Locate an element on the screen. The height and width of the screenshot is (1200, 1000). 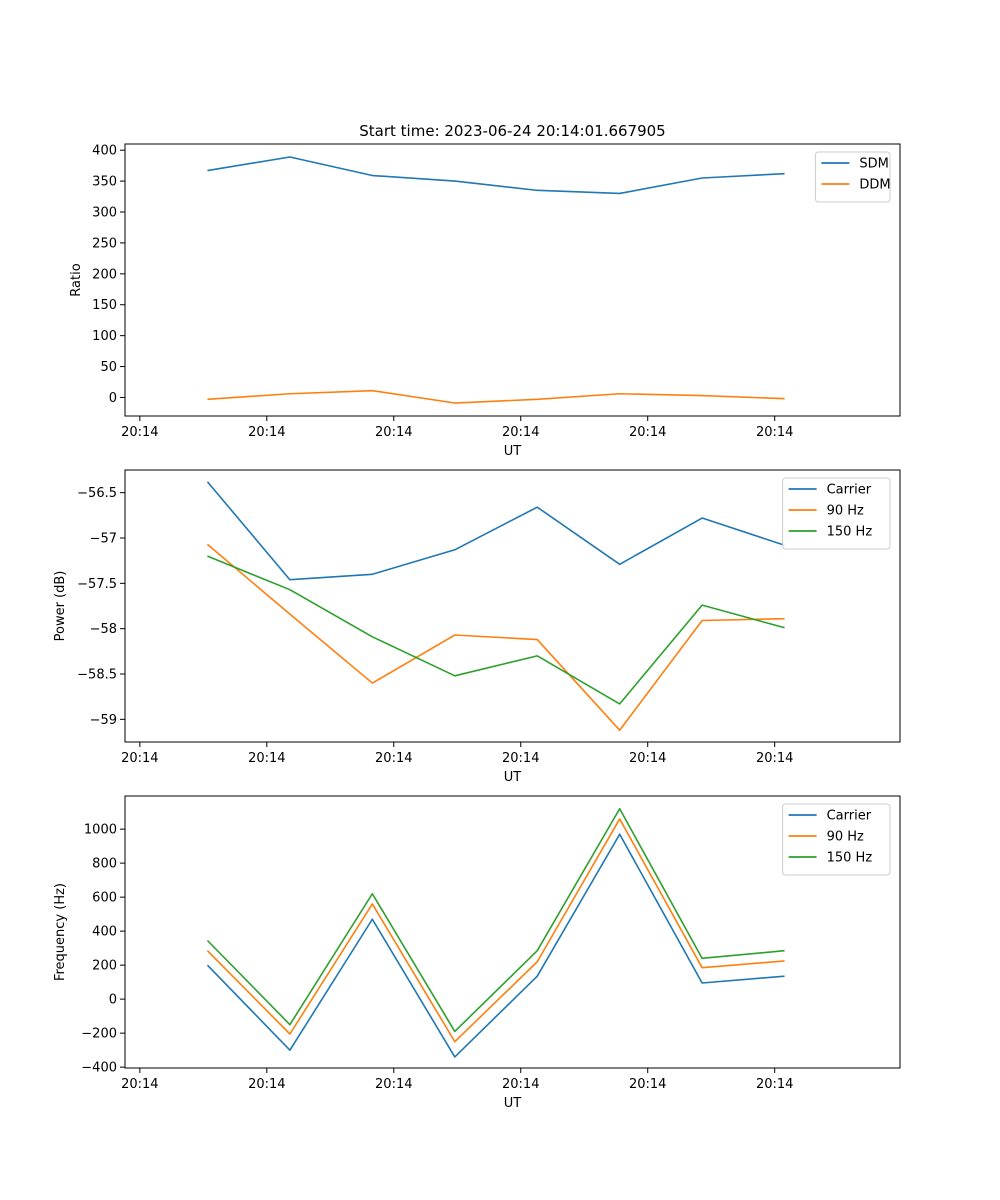
y-tick-label: 350 is located at coordinates (104, 182).